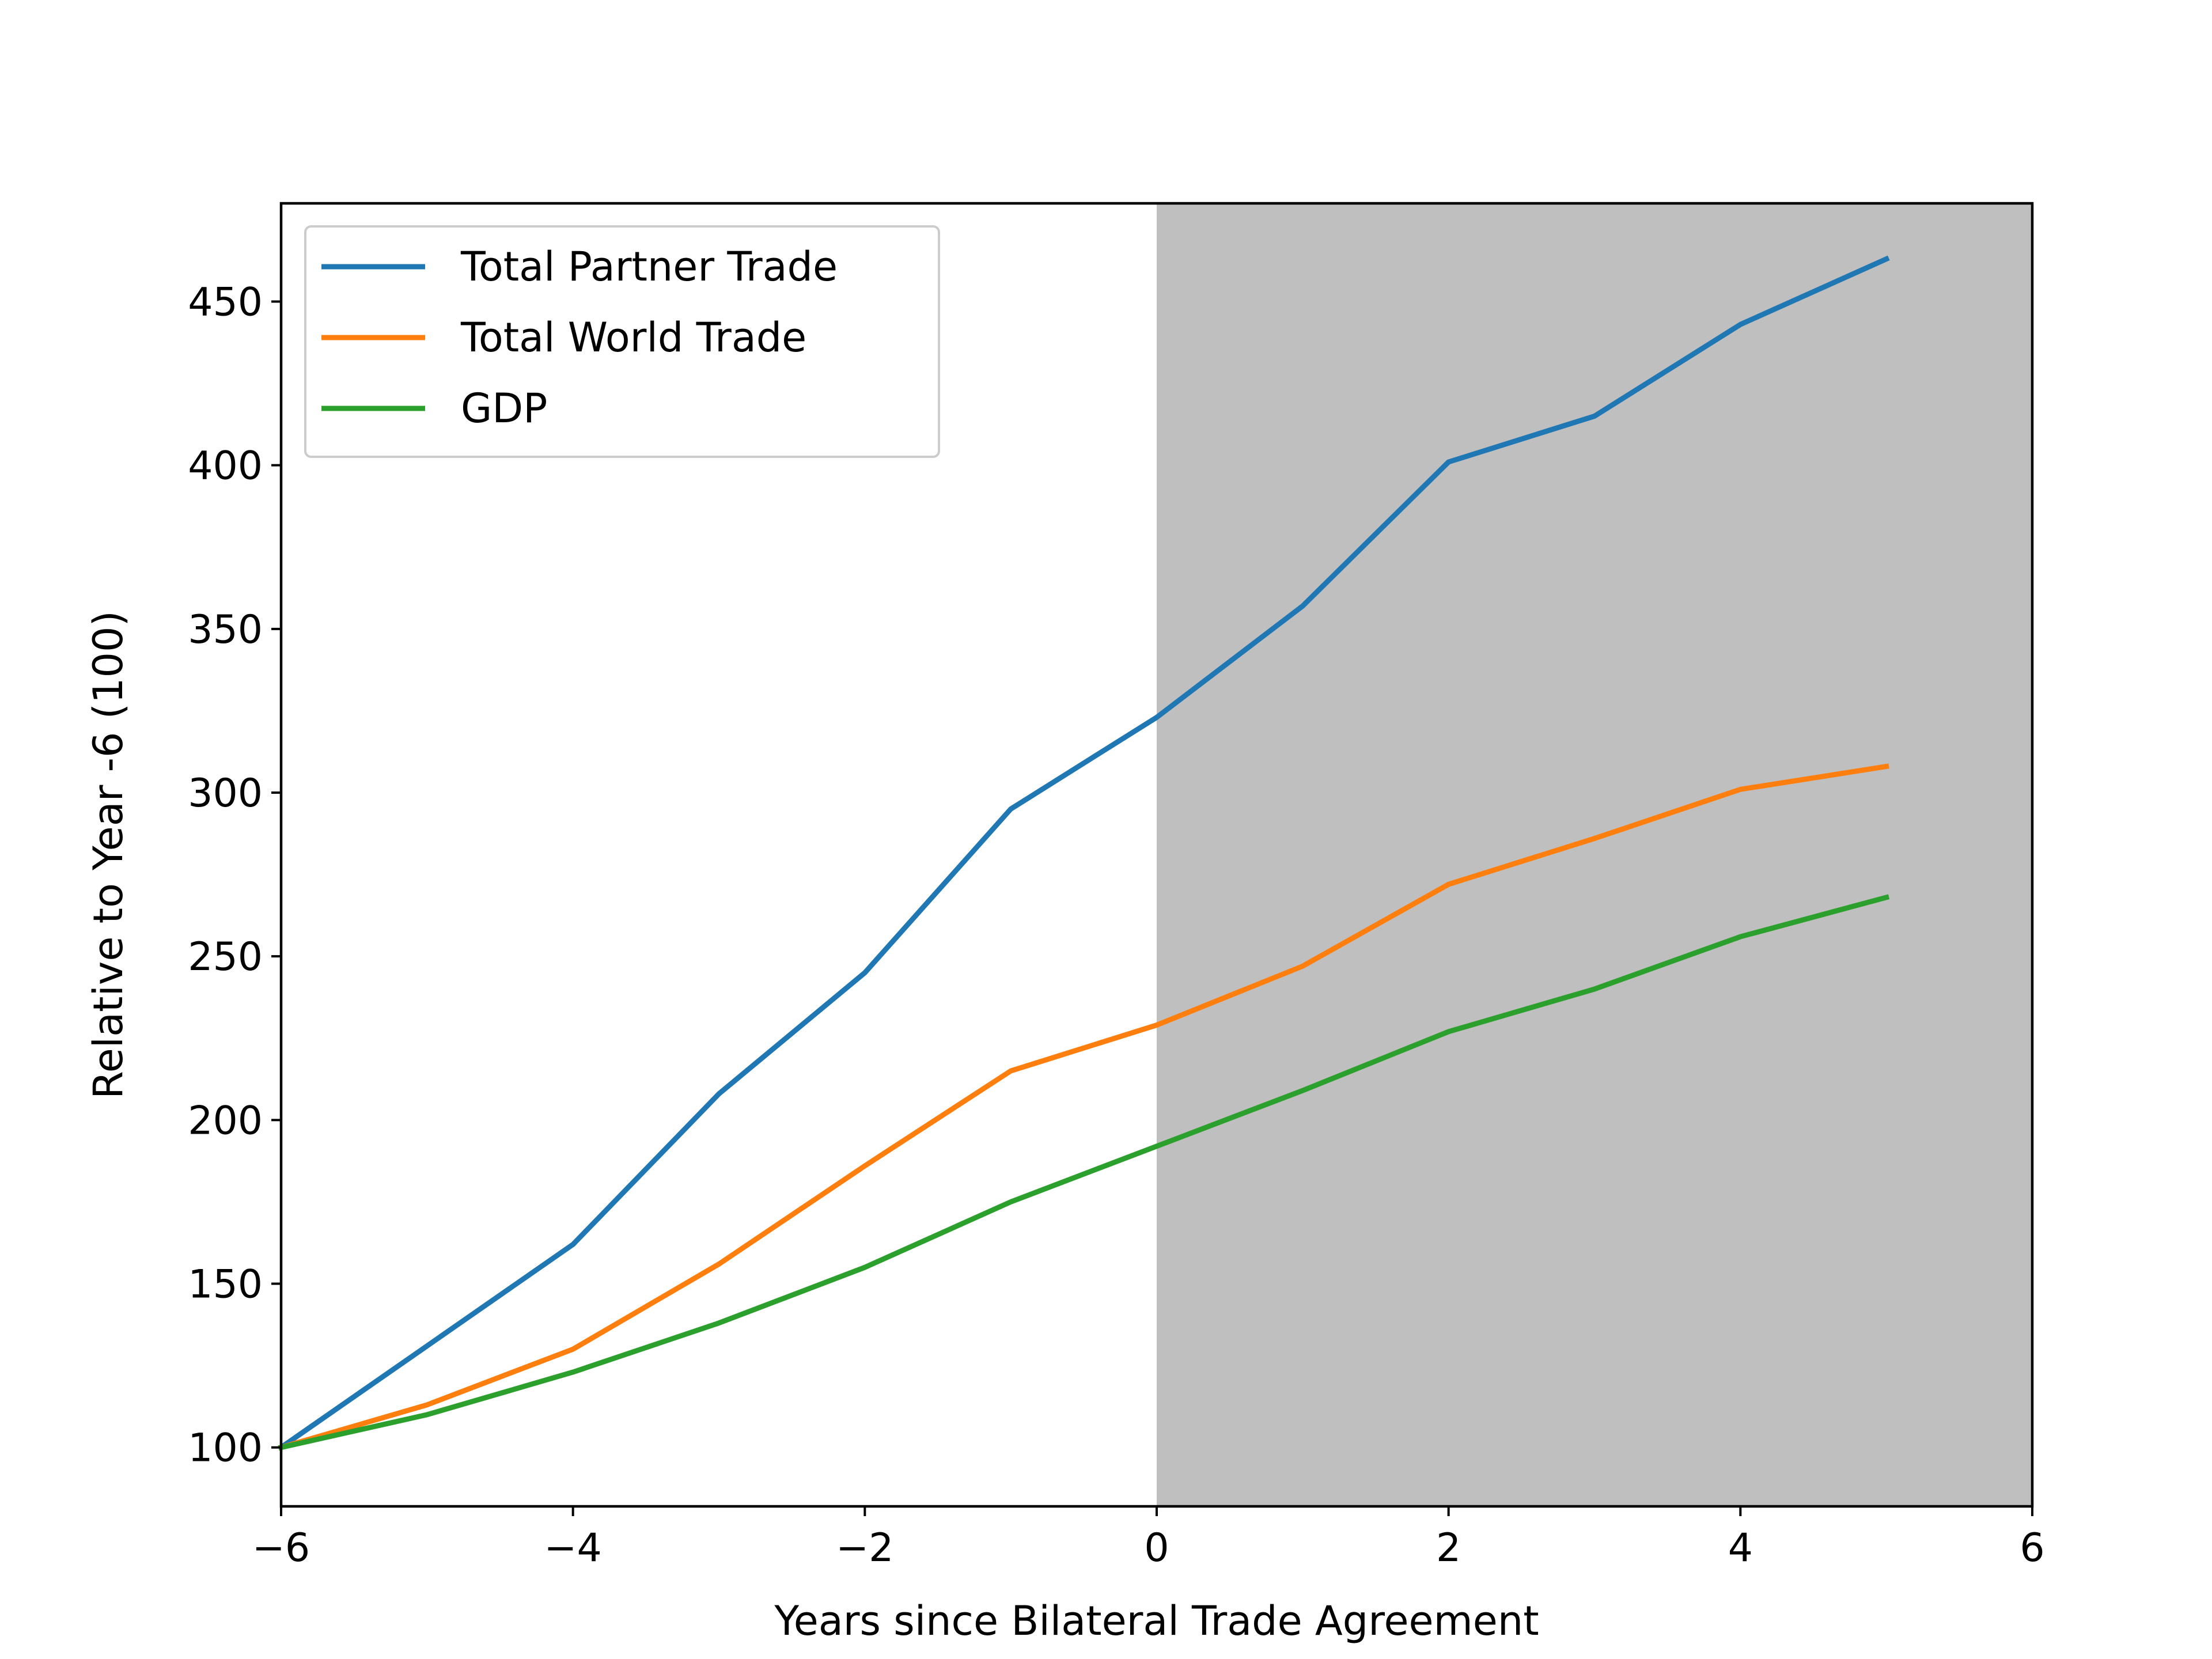 Image resolution: width=2212 pixels, height=1659 pixels. I want to click on y-tick-label: 150, so click(225, 1285).